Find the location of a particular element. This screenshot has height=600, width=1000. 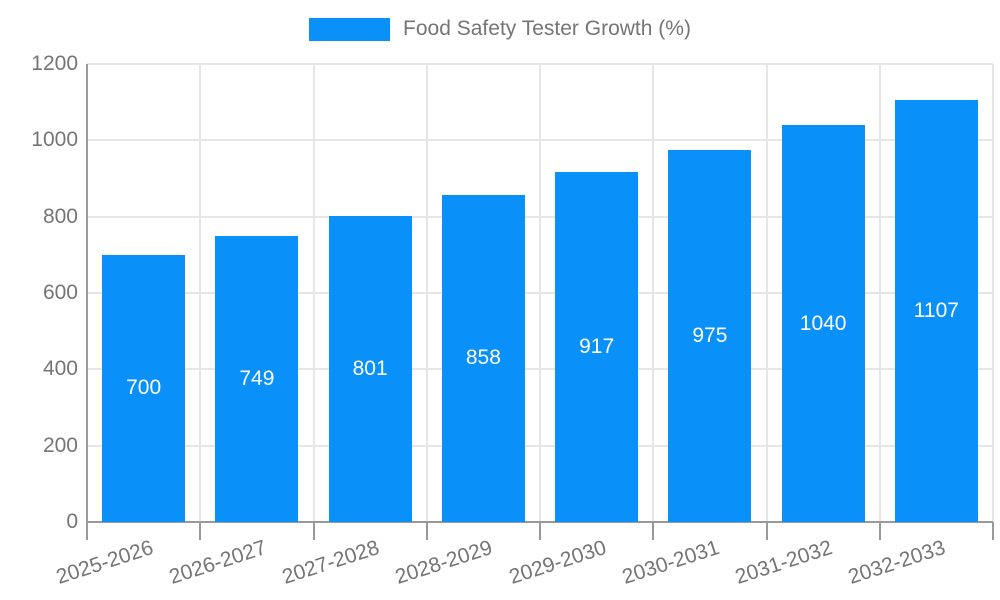

y-tick-label: 400 is located at coordinates (60, 369).